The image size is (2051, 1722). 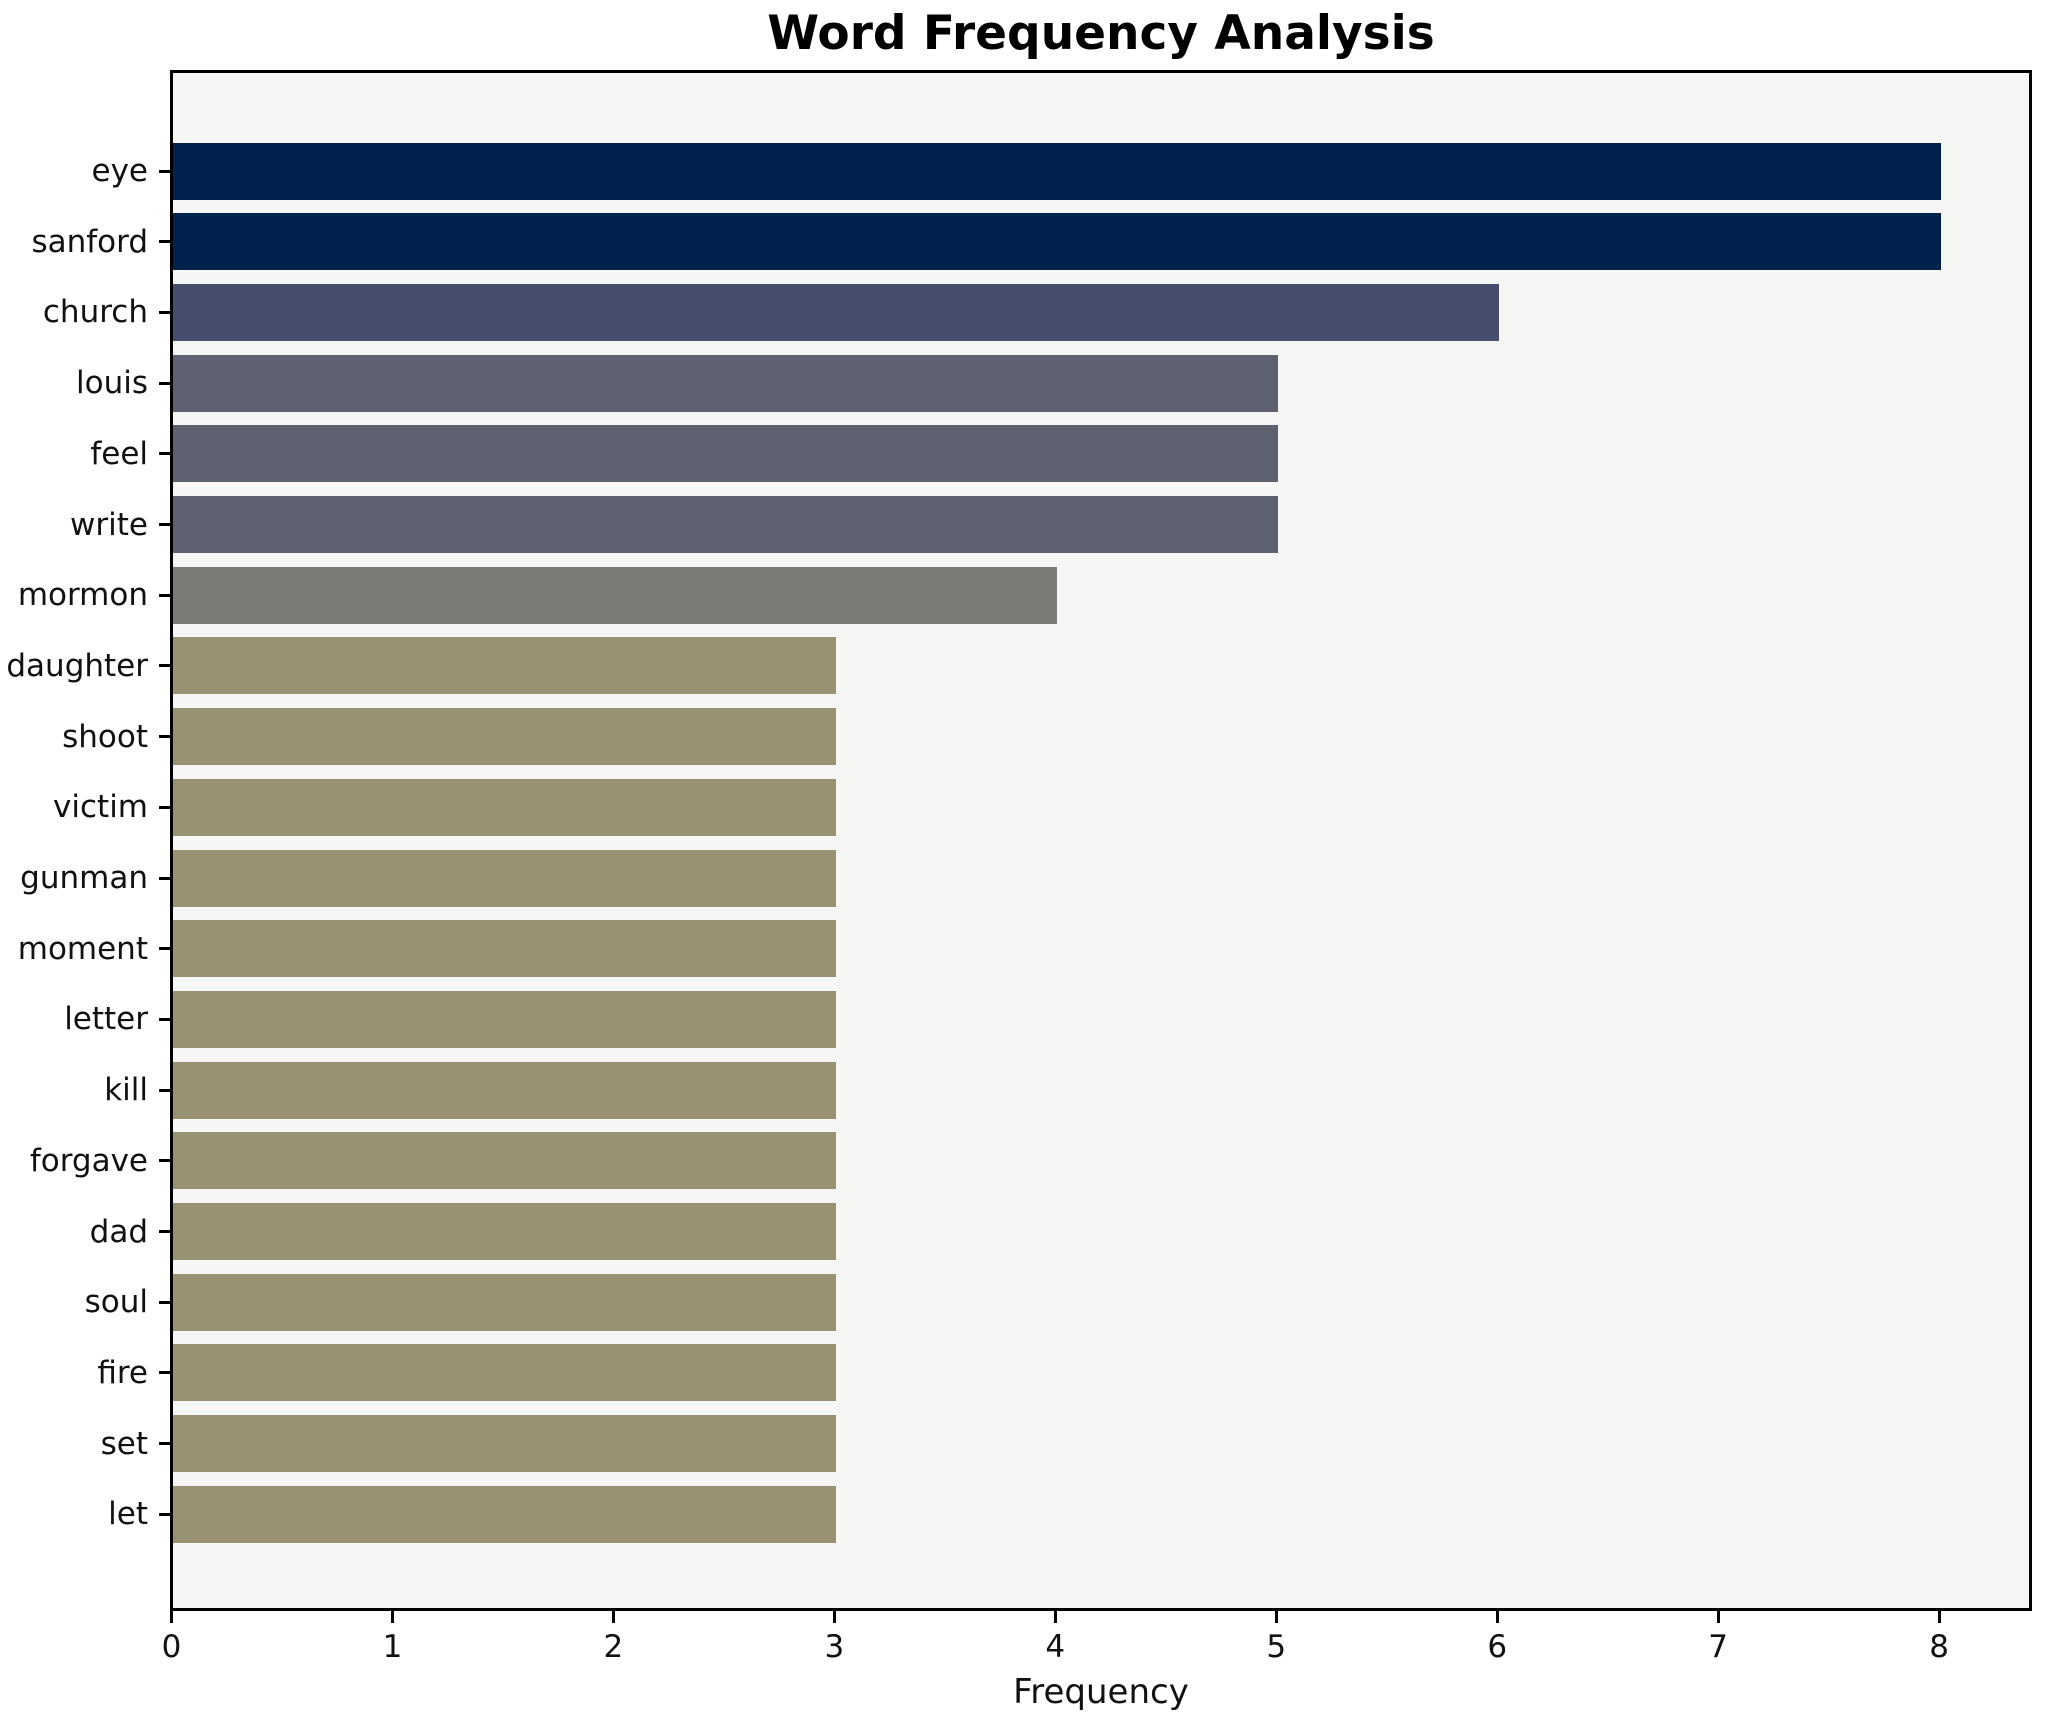 What do you see at coordinates (118, 1231) in the screenshot?
I see `y-tick-label-dad: dad` at bounding box center [118, 1231].